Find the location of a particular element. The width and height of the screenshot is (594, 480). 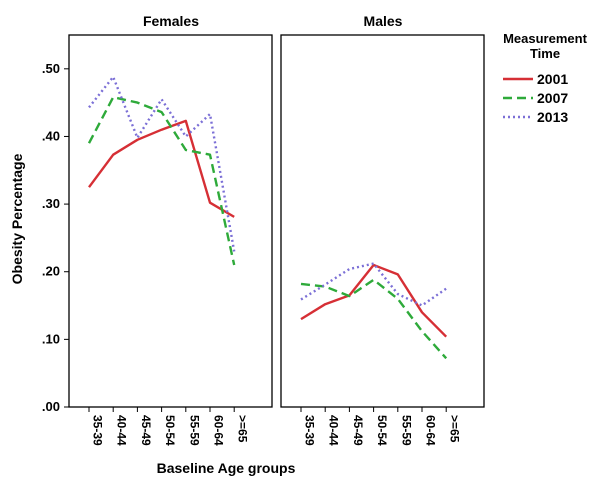

legend-title-line-2: Time is located at coordinates (545, 53).